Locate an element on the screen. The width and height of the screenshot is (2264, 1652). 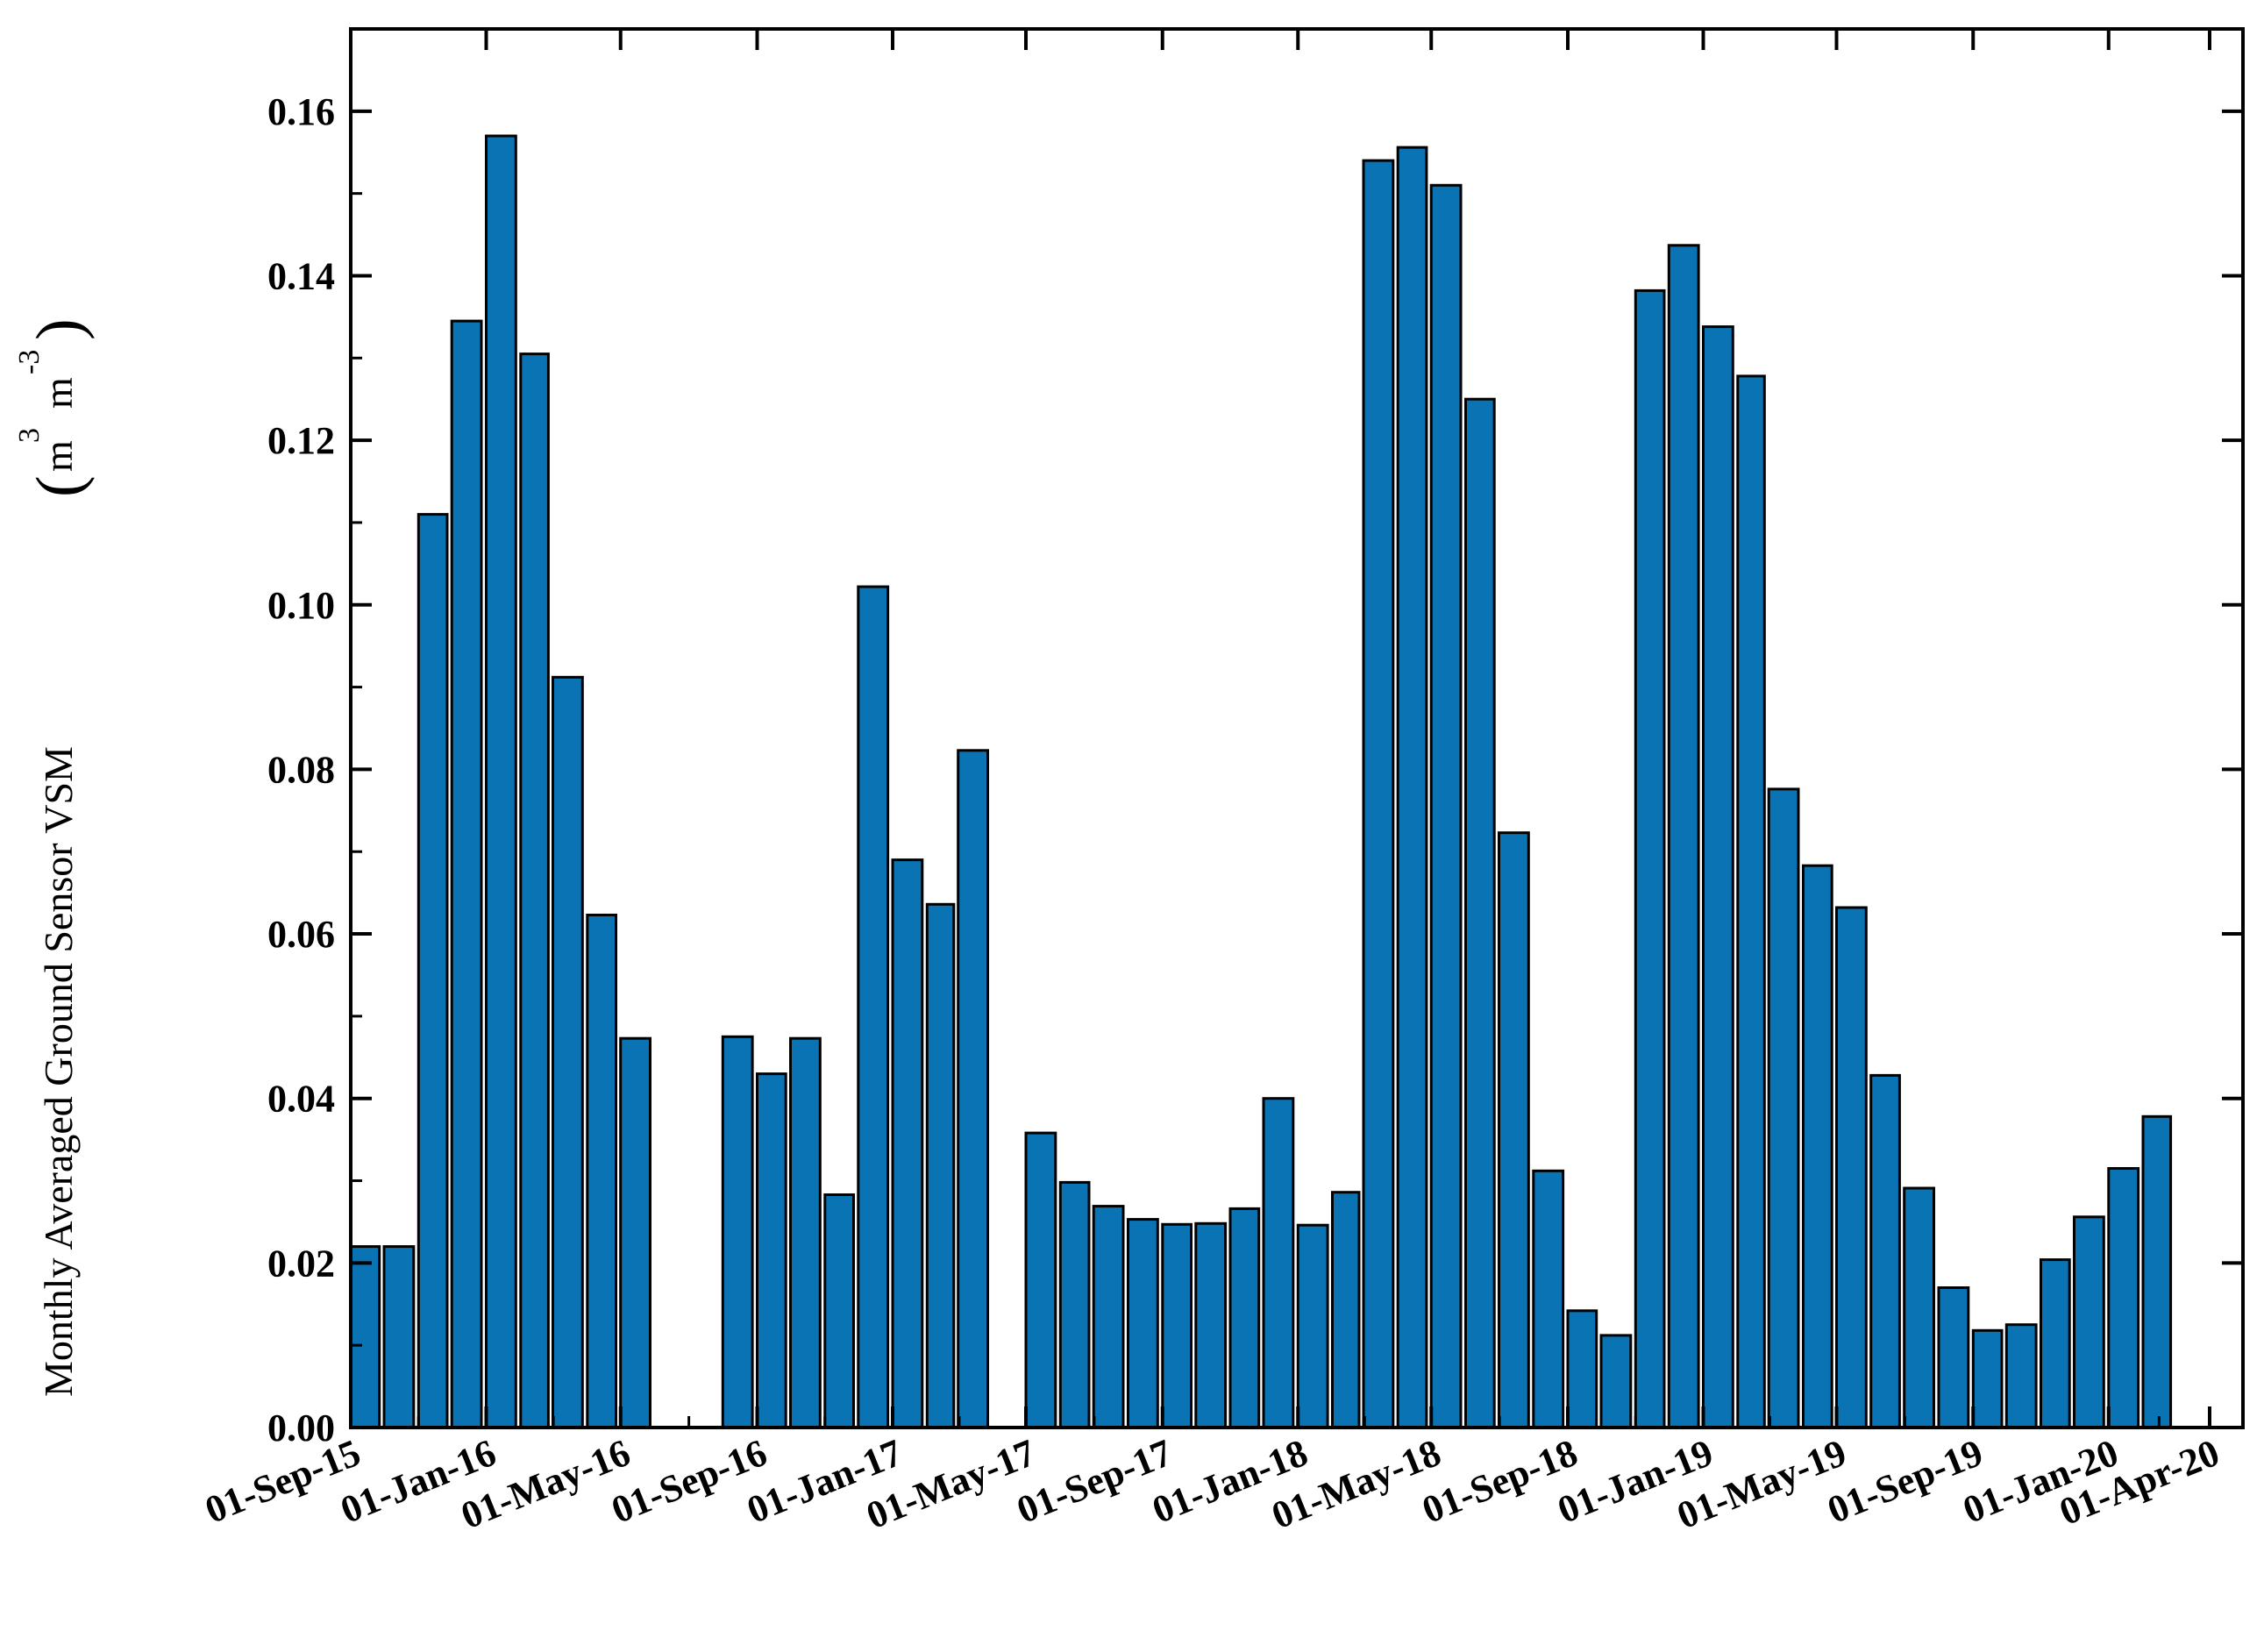
x-tick-label: 01-Sep-16 is located at coordinates (689, 1481).